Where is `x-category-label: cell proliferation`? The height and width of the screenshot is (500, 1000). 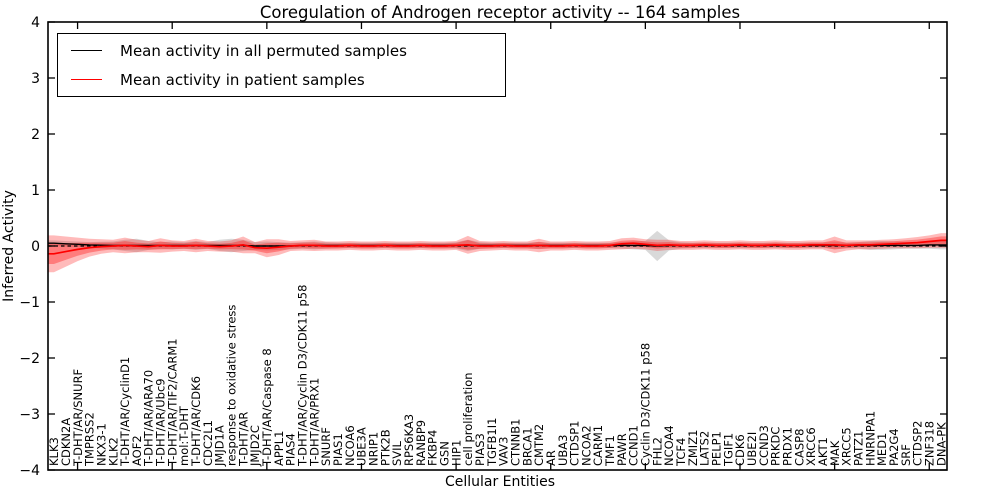
x-category-label: cell proliferation is located at coordinates (468, 419).